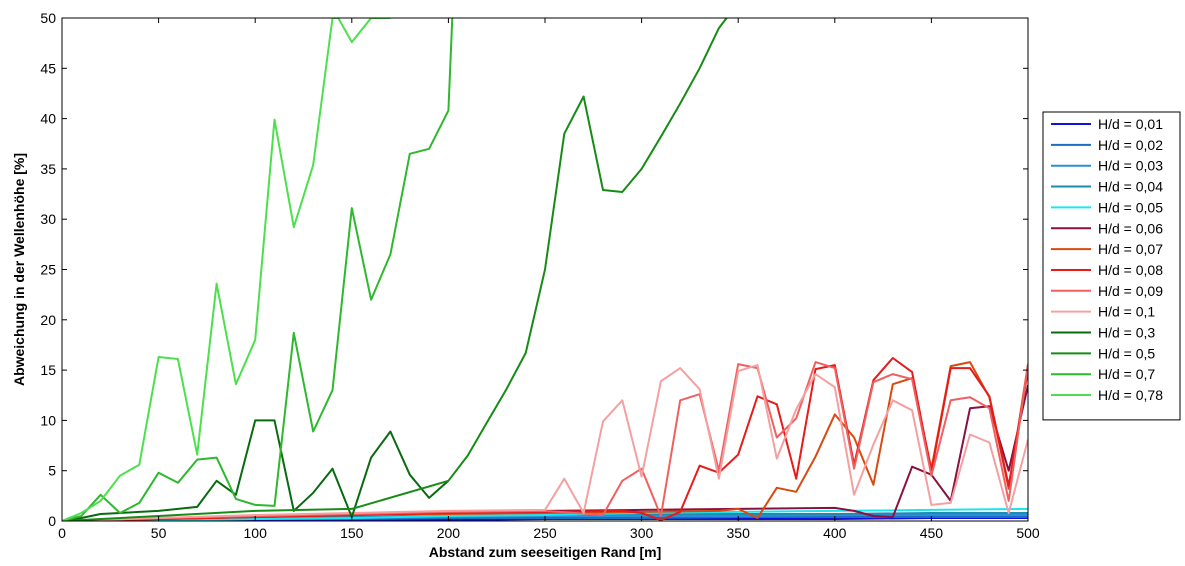 The height and width of the screenshot is (566, 1185). What do you see at coordinates (1130, 228) in the screenshot?
I see `legend-label: H/d = 0,06` at bounding box center [1130, 228].